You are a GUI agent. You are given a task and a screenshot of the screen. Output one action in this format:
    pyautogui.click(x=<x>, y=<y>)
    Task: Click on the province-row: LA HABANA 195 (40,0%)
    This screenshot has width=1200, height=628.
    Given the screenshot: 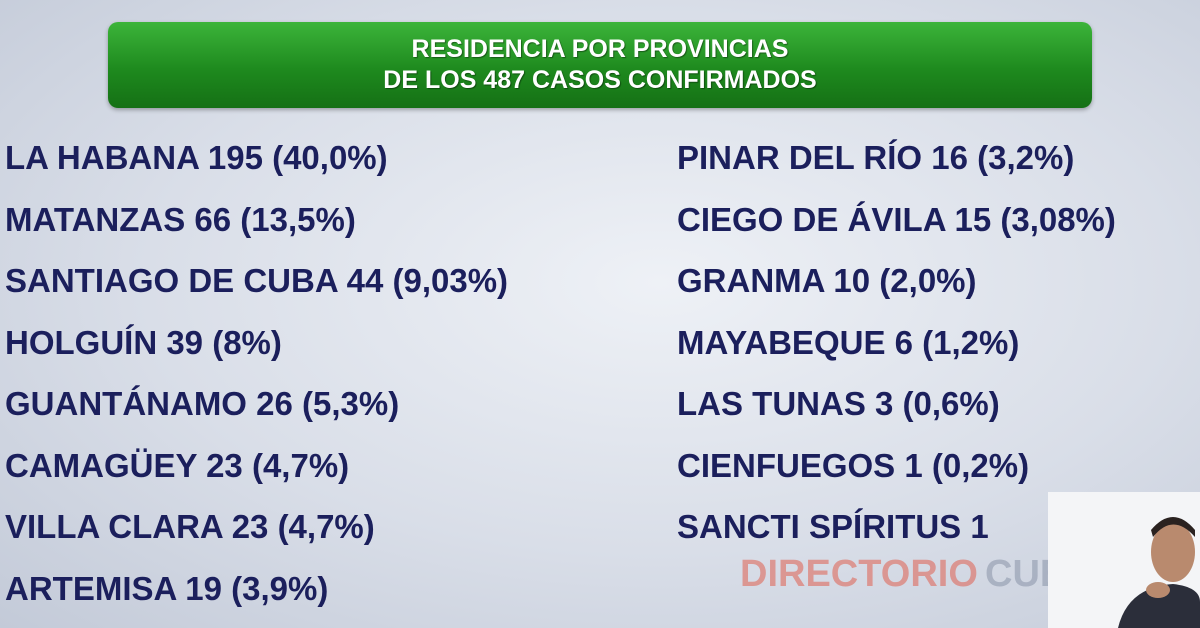 What is the action you would take?
    pyautogui.click(x=196, y=157)
    